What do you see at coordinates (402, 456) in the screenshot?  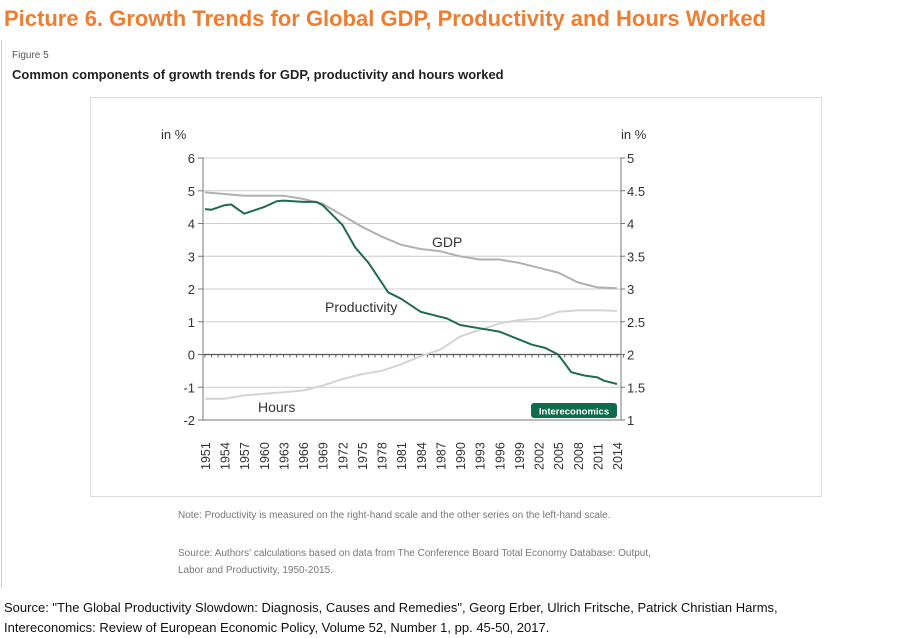 I see `x-tick-label: 1981` at bounding box center [402, 456].